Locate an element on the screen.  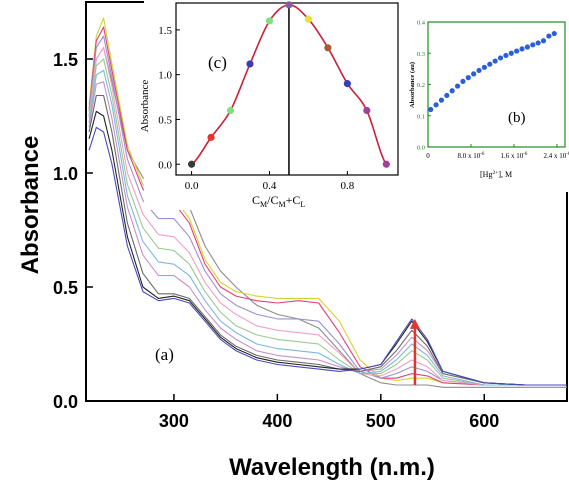
inset-b-x-tick-label: 1.6 x 10-6 is located at coordinates (513, 156).